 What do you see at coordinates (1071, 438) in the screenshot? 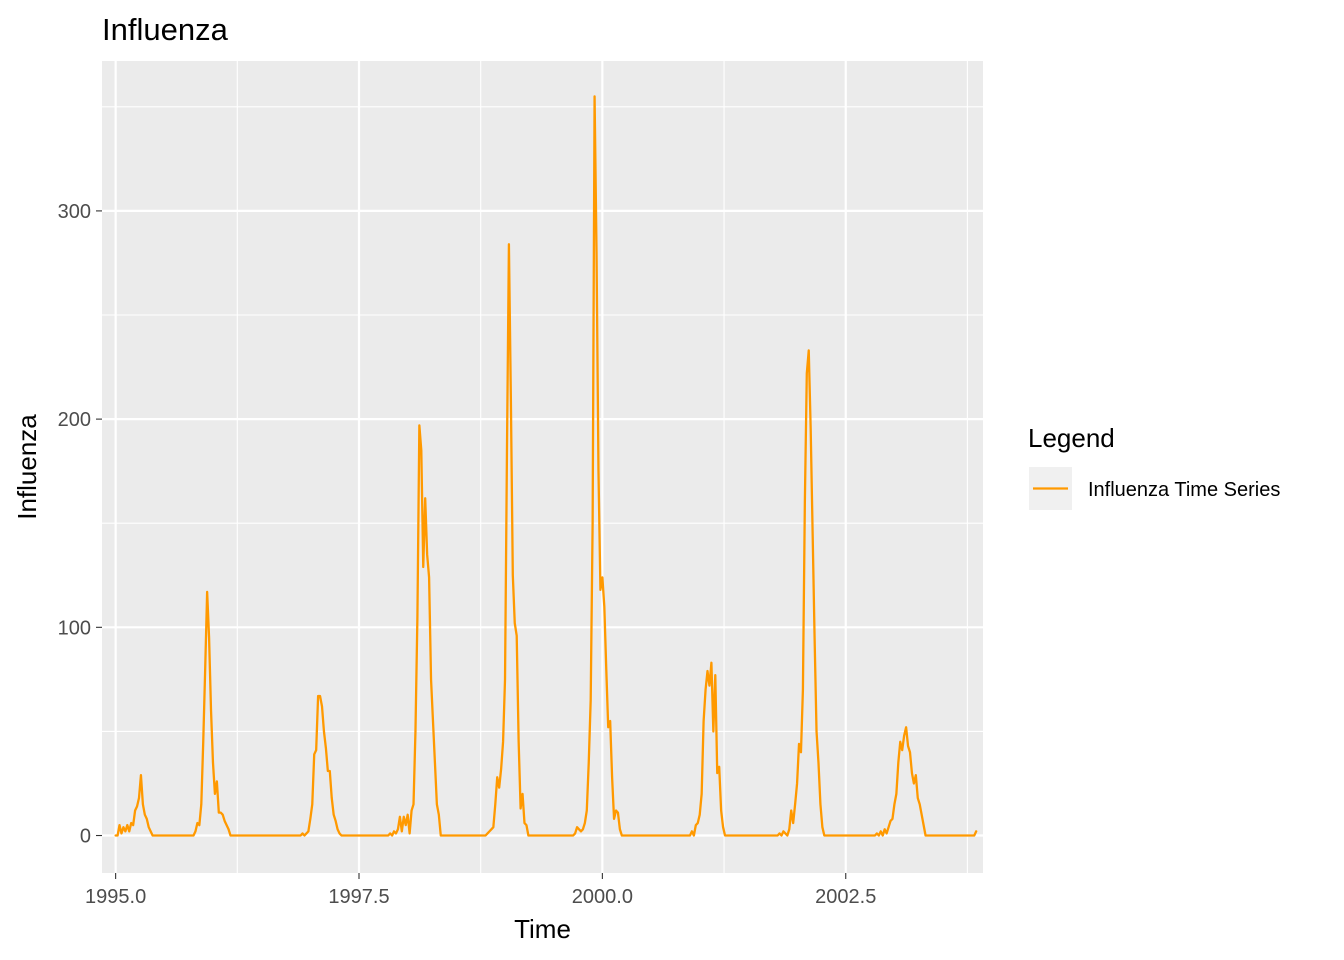
I see `legend-title: Legend` at bounding box center [1071, 438].